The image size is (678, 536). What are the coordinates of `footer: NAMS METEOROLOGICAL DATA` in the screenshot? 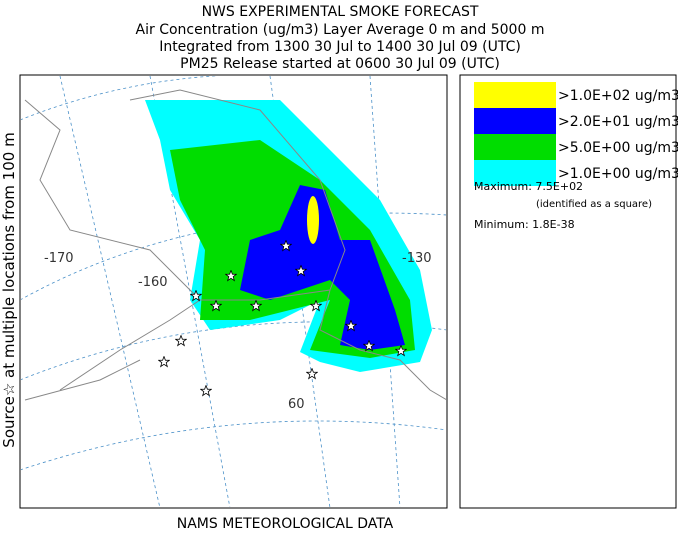 It's located at (285, 524).